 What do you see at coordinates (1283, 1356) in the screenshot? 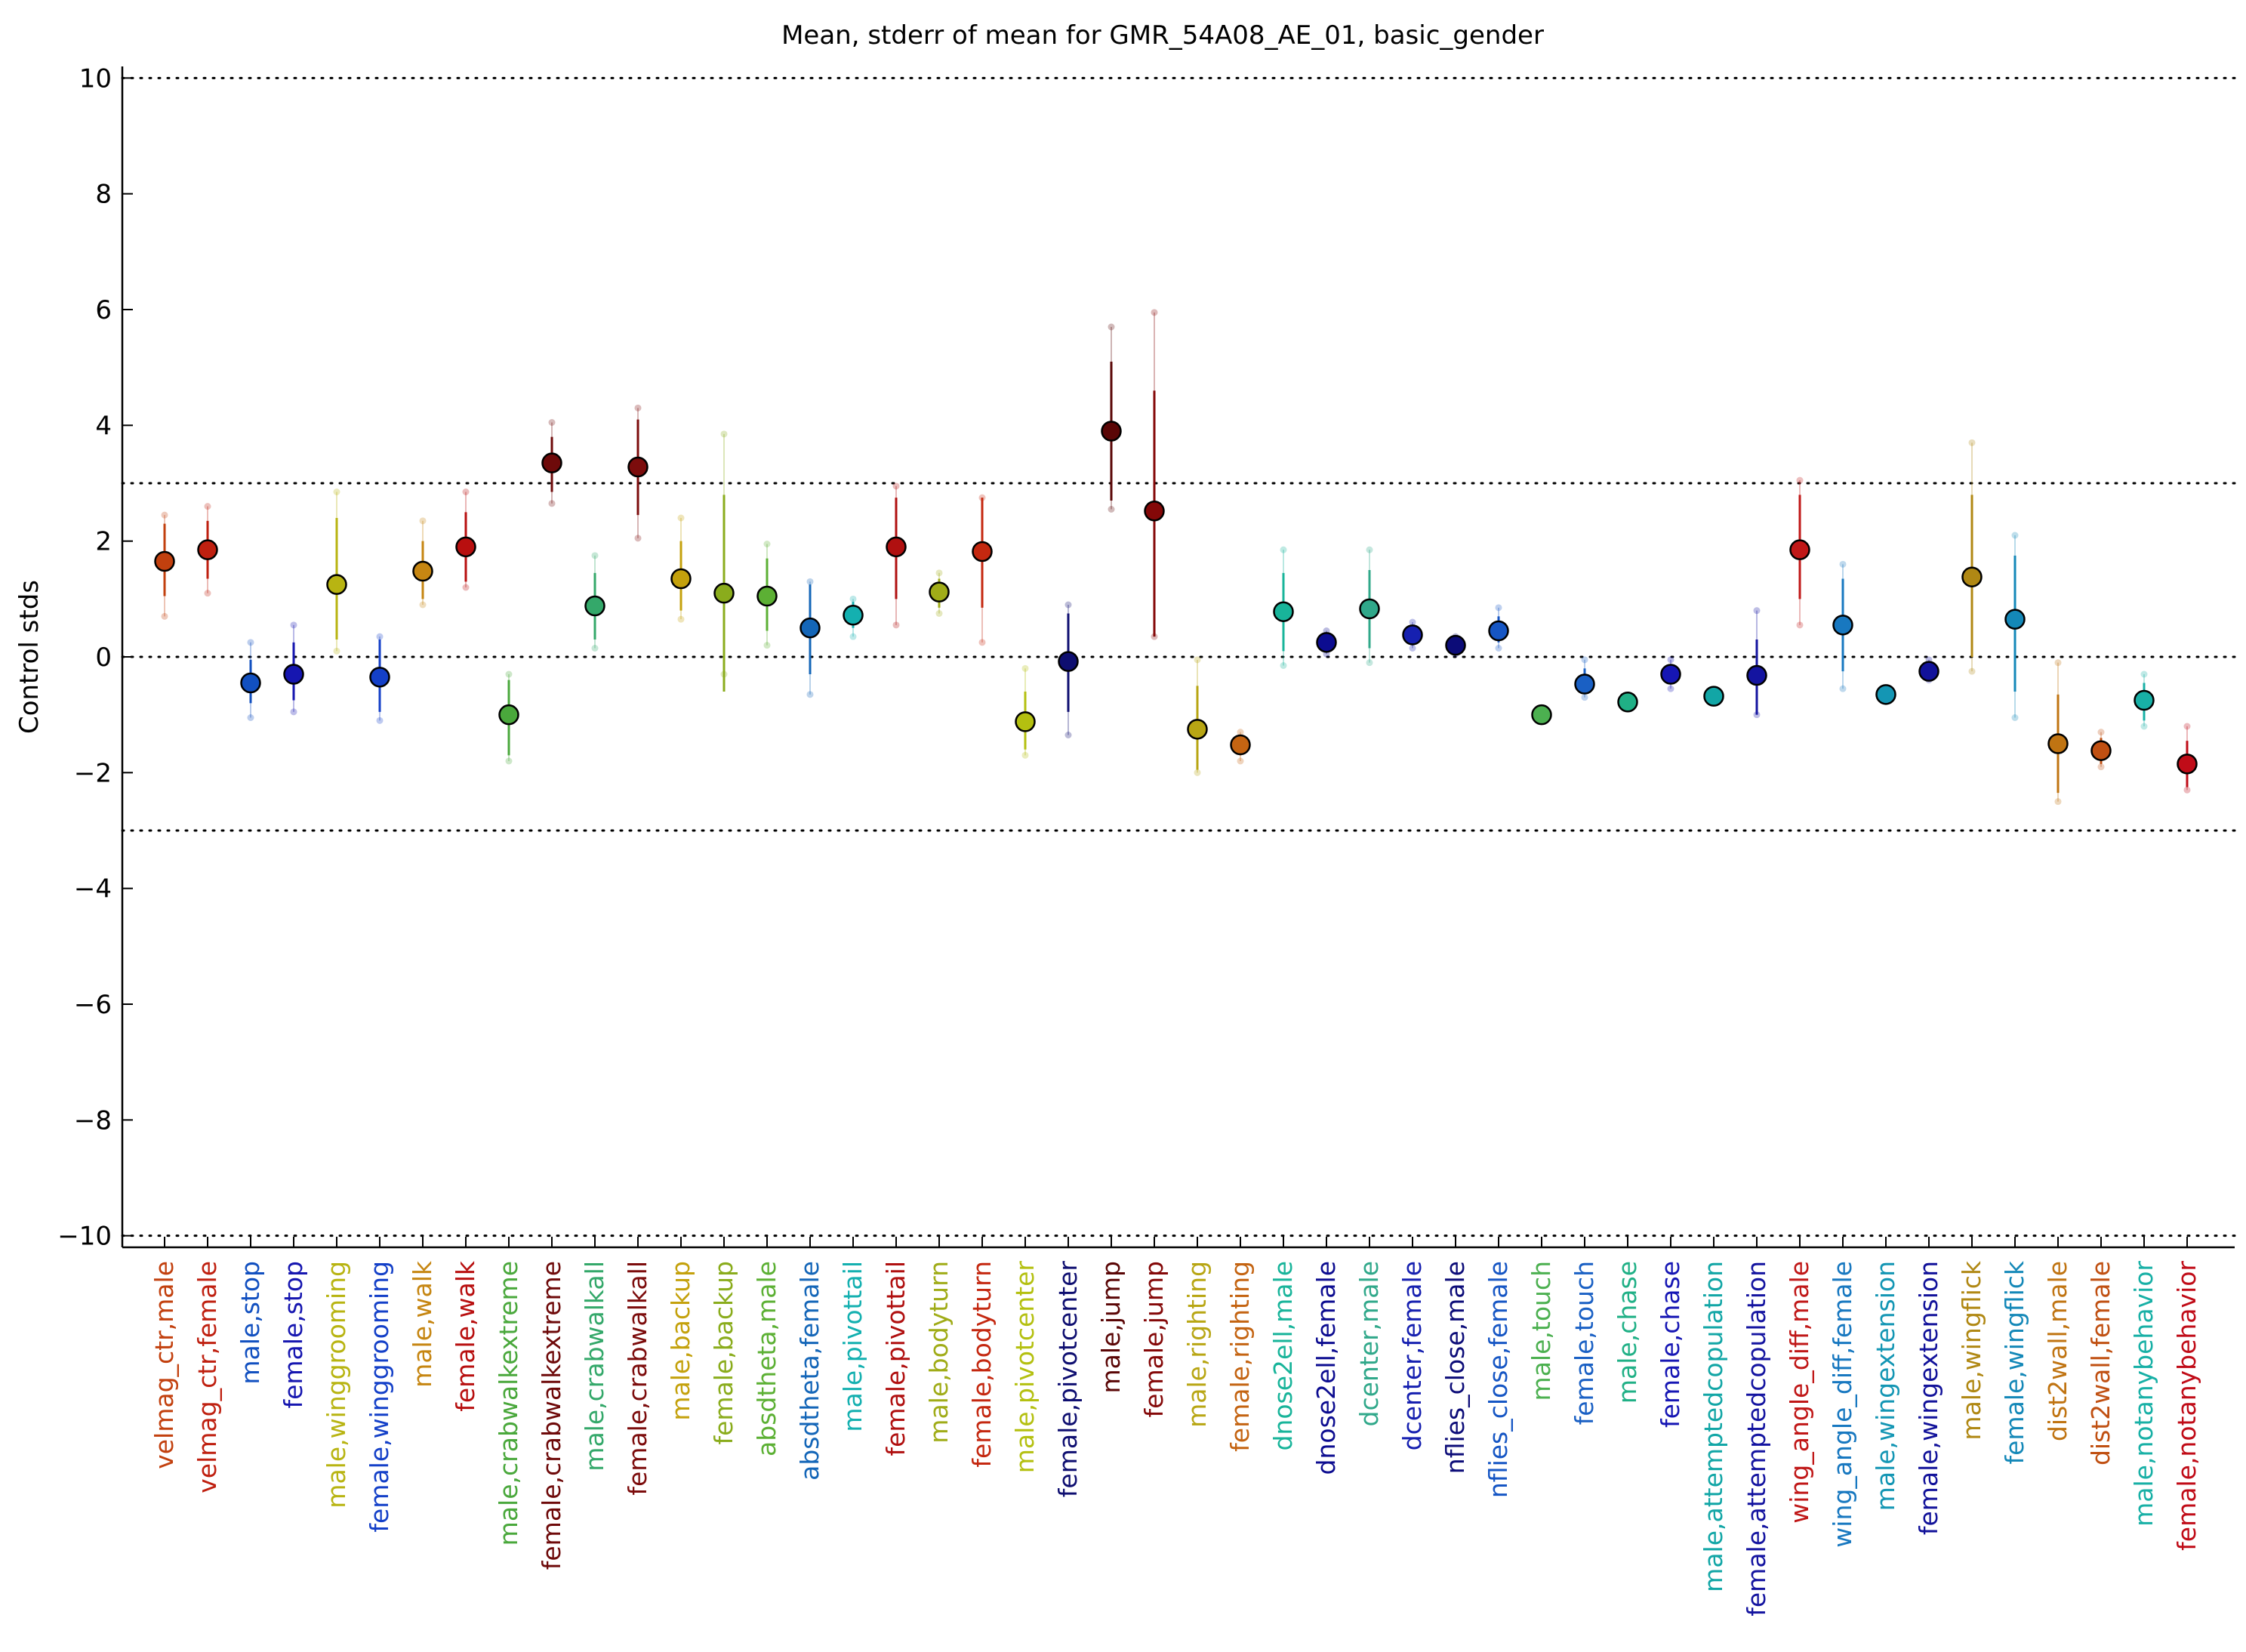
I see `x-tick-label: dnose2ell,male` at bounding box center [1283, 1356].